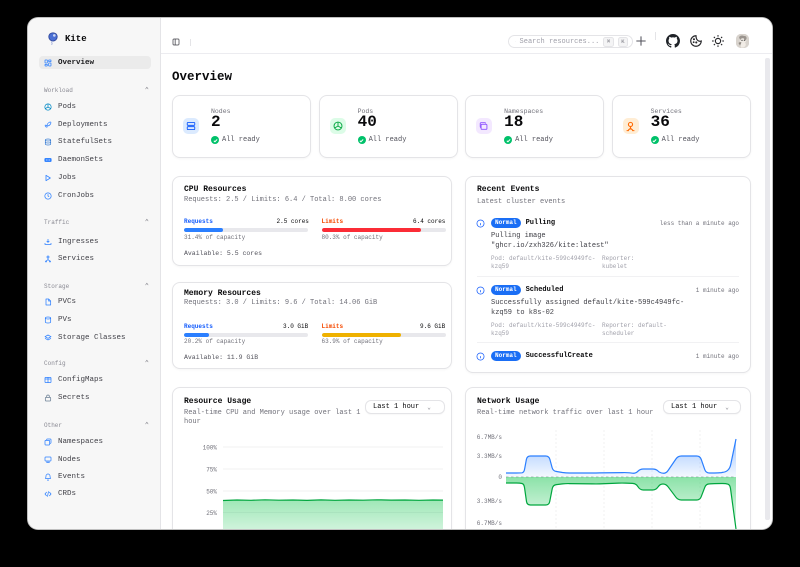 This screenshot has width=800, height=567. Describe the element at coordinates (211, 492) in the screenshot. I see `svg-text: 50%` at that location.